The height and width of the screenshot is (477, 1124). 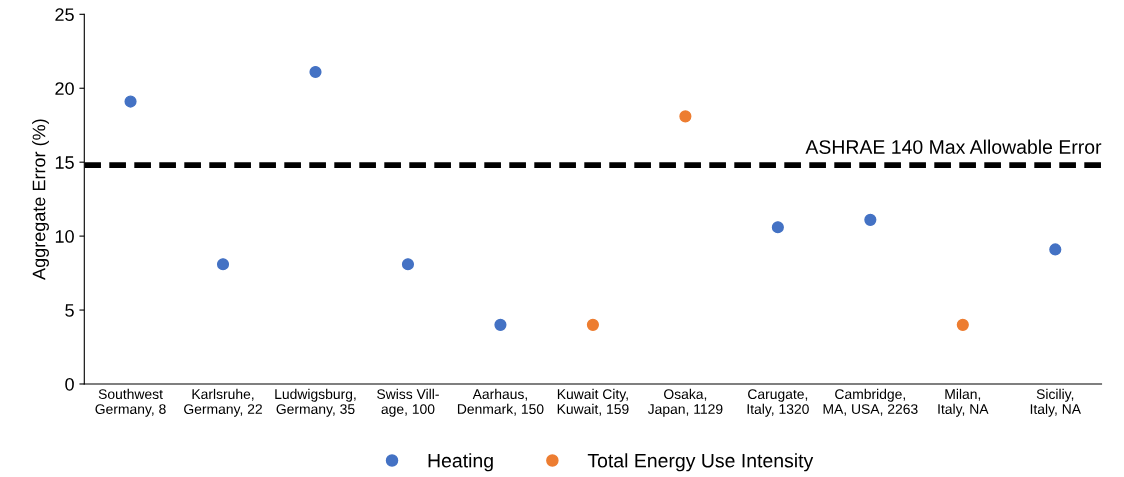 What do you see at coordinates (40, 199) in the screenshot?
I see `y-axis-title: Aggregate Error (%)` at bounding box center [40, 199].